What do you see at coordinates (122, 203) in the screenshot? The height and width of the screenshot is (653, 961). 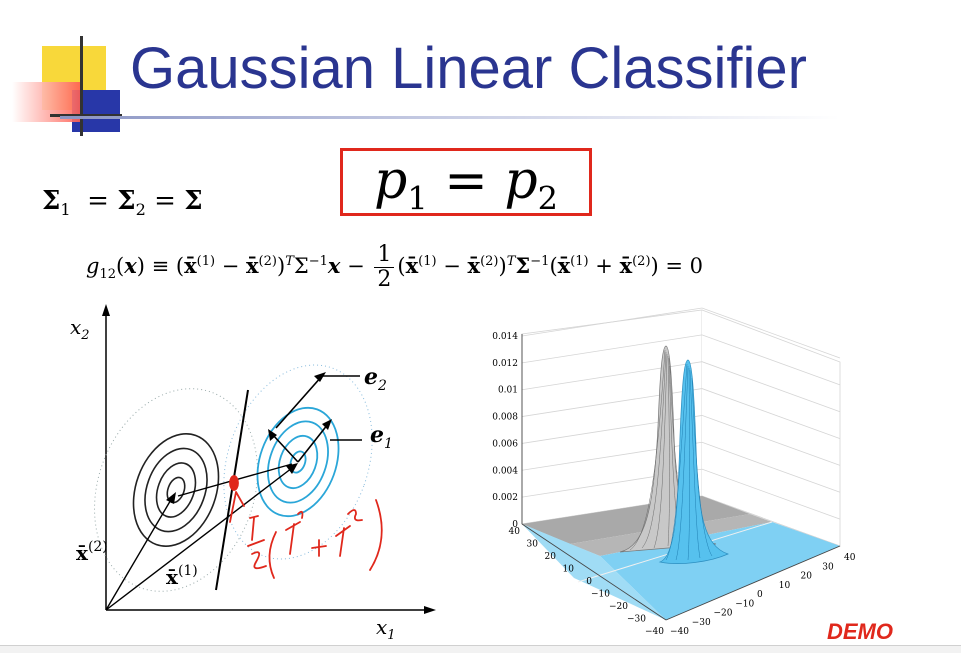 I see `covariance-equation: Σ1 = Σ2 = Σ` at bounding box center [122, 203].